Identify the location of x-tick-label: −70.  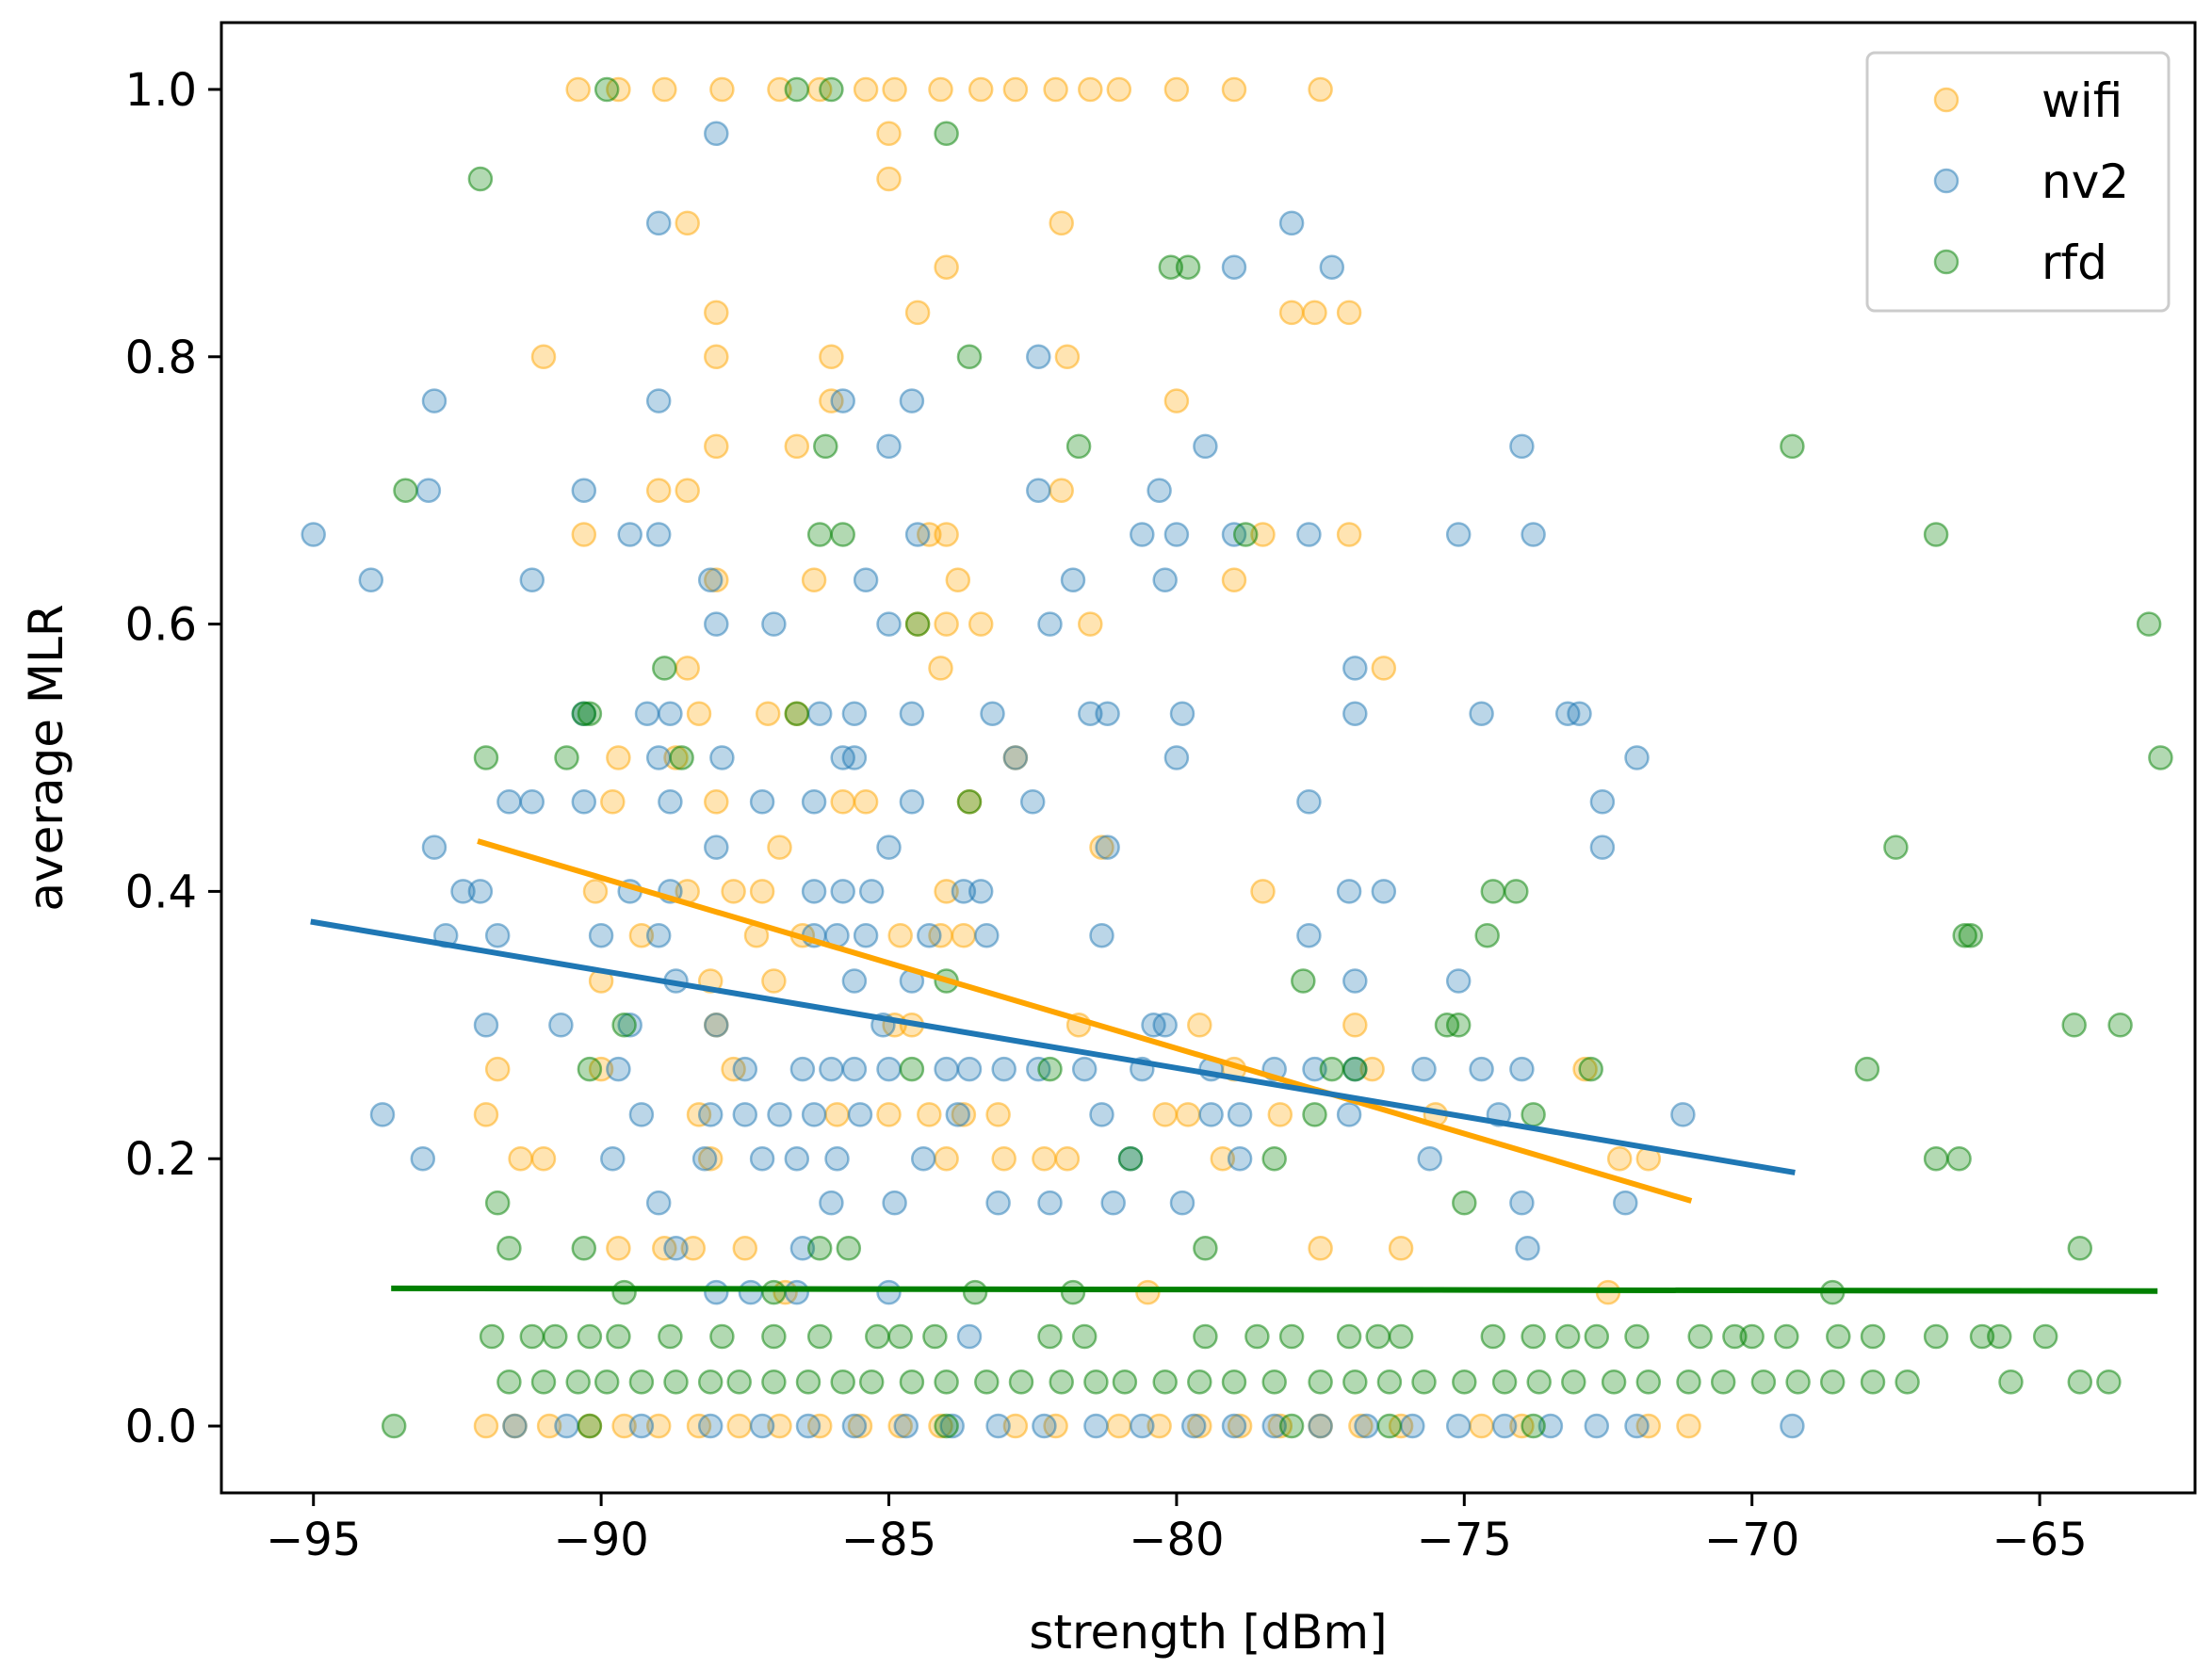
(1751, 1540).